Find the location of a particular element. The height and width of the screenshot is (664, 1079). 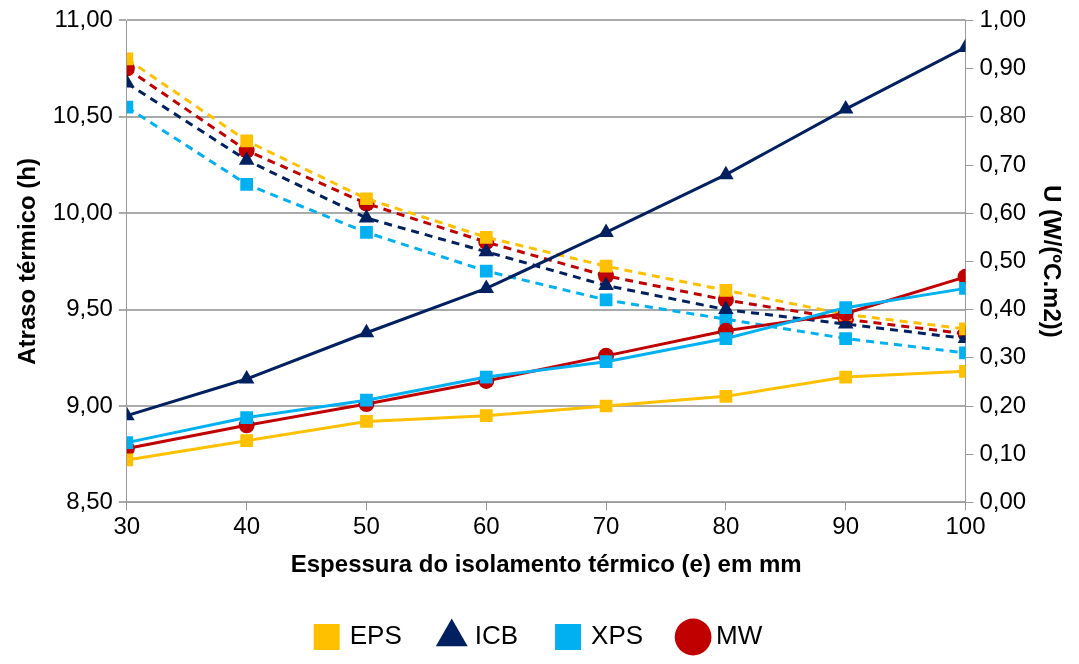

y-tick-label: 11,00 is located at coordinates (83, 19).